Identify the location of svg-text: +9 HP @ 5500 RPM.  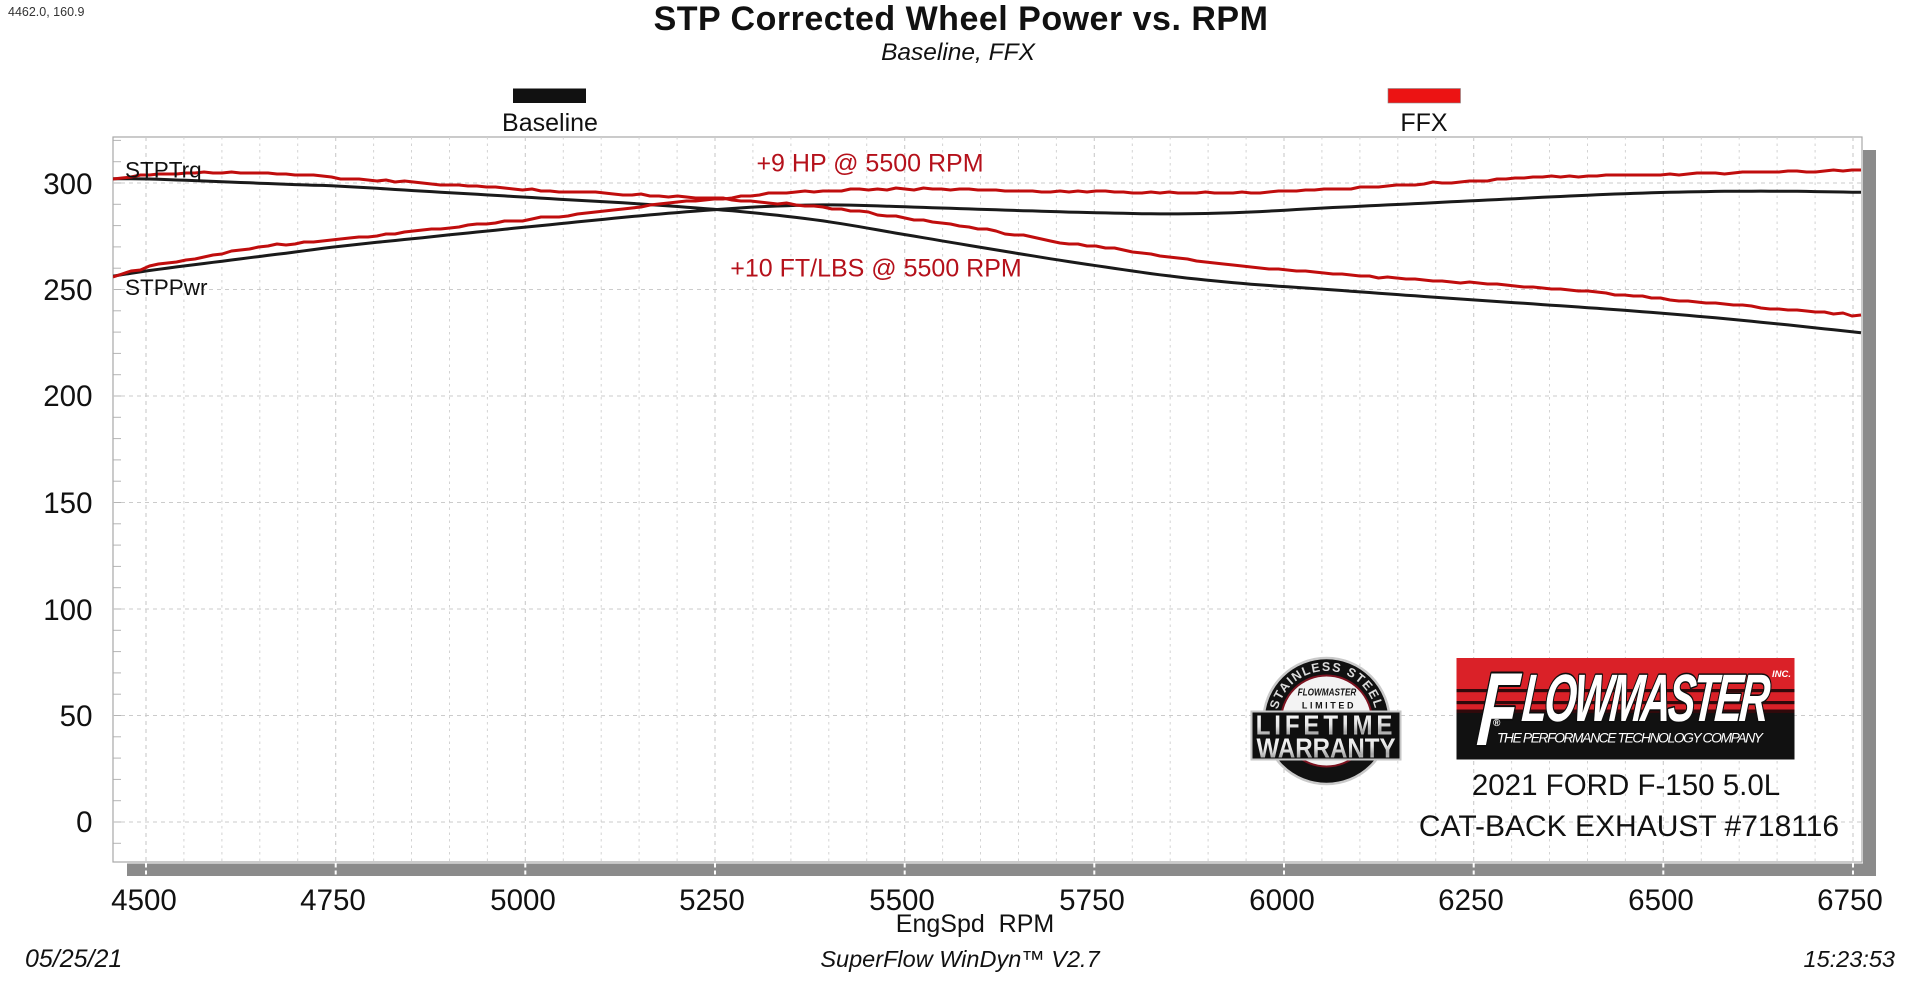
(869, 164).